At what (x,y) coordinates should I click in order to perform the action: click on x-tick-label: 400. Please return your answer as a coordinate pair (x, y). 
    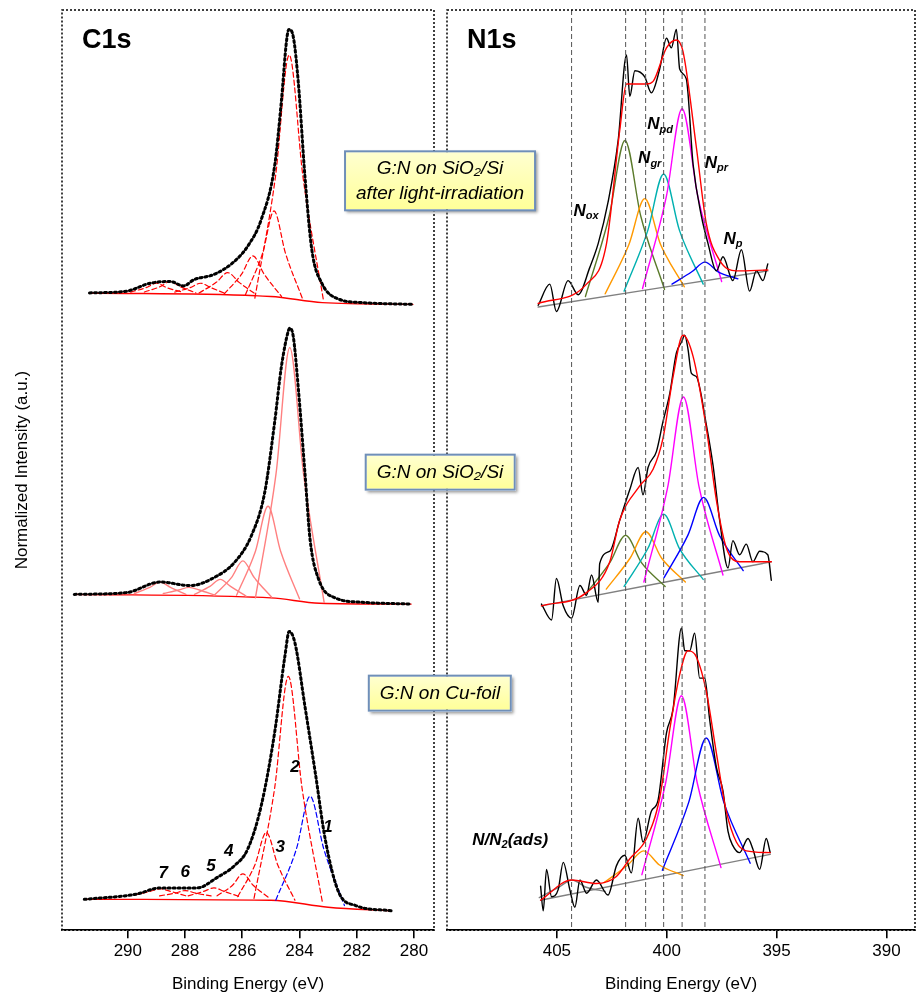
    Looking at the image, I should click on (666, 951).